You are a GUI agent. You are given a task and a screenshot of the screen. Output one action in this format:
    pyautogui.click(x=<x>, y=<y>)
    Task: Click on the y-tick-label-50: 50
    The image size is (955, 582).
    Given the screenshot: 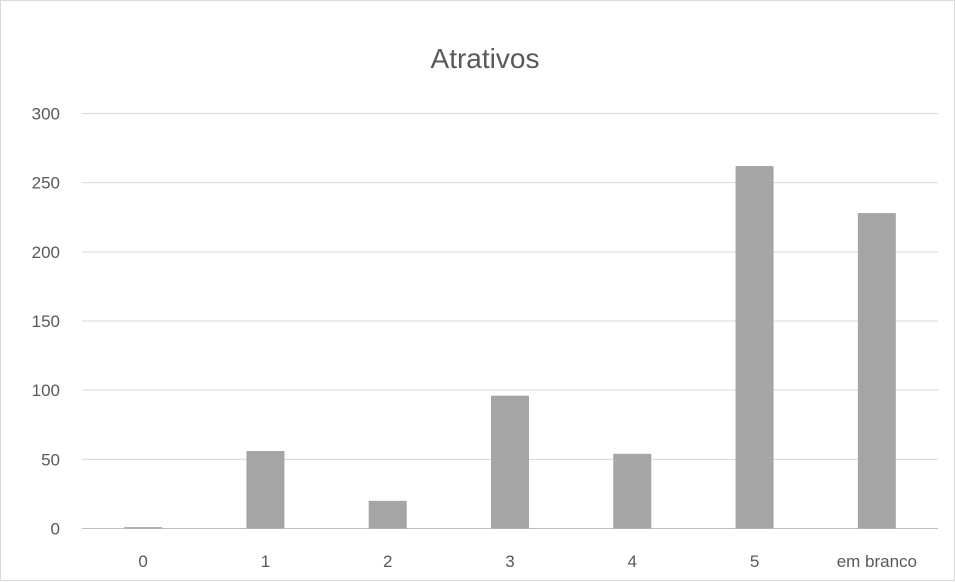 What is the action you would take?
    pyautogui.click(x=50, y=459)
    